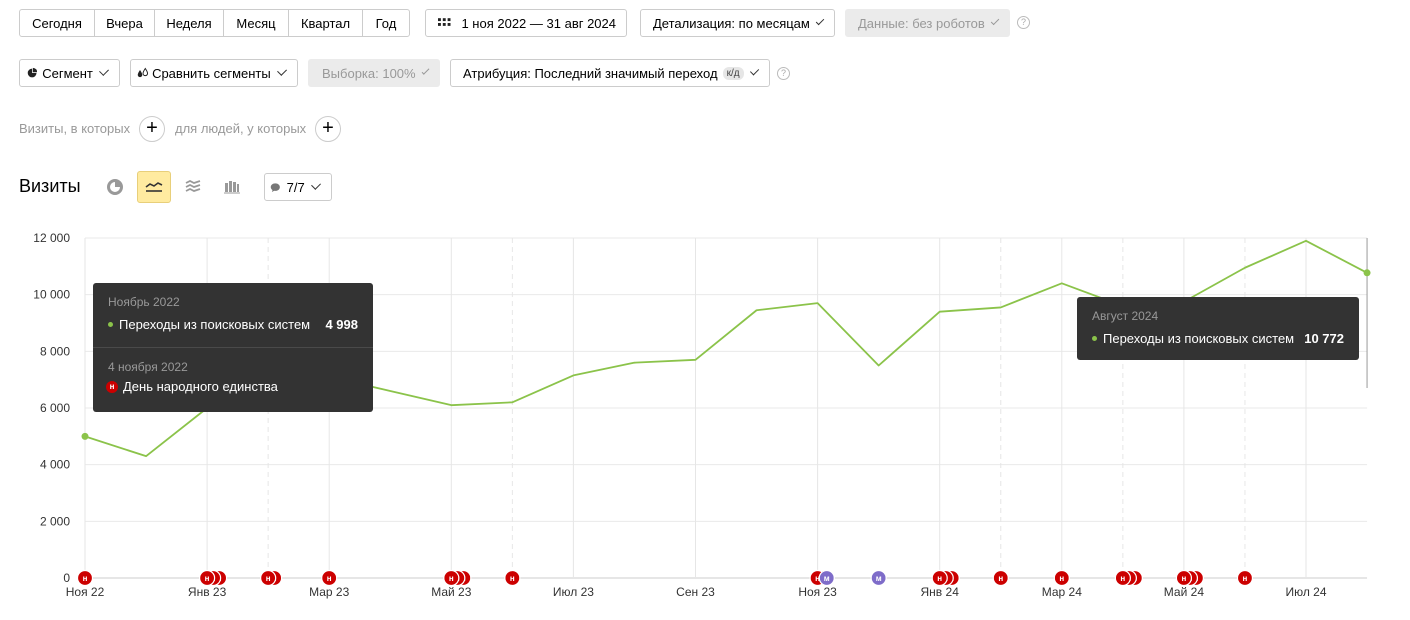 Image resolution: width=1410 pixels, height=620 pixels. I want to click on tooltip-period: Ноябрь 2022, so click(144, 302).